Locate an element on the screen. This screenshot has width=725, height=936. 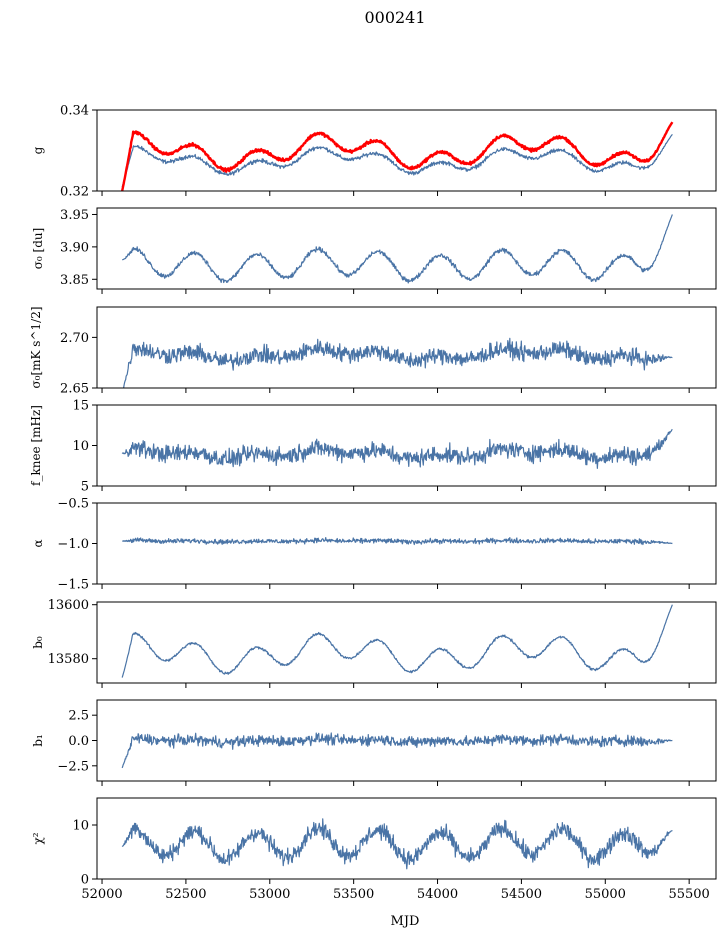
panel-2: 3.85 3.90 3.95 σ₀ [du] is located at coordinates (374, 250).